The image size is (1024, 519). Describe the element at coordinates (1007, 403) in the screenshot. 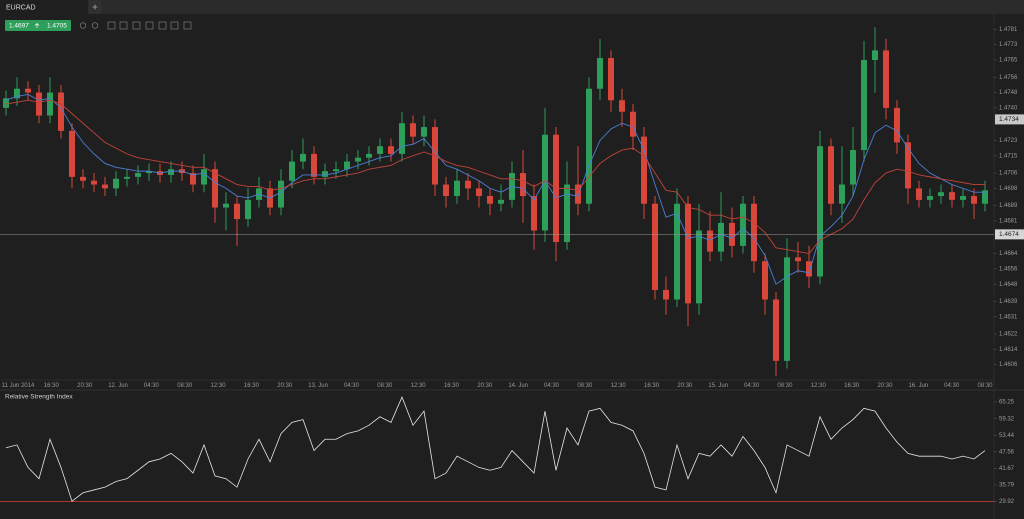

I see `y-tick-label: 65.25` at that location.